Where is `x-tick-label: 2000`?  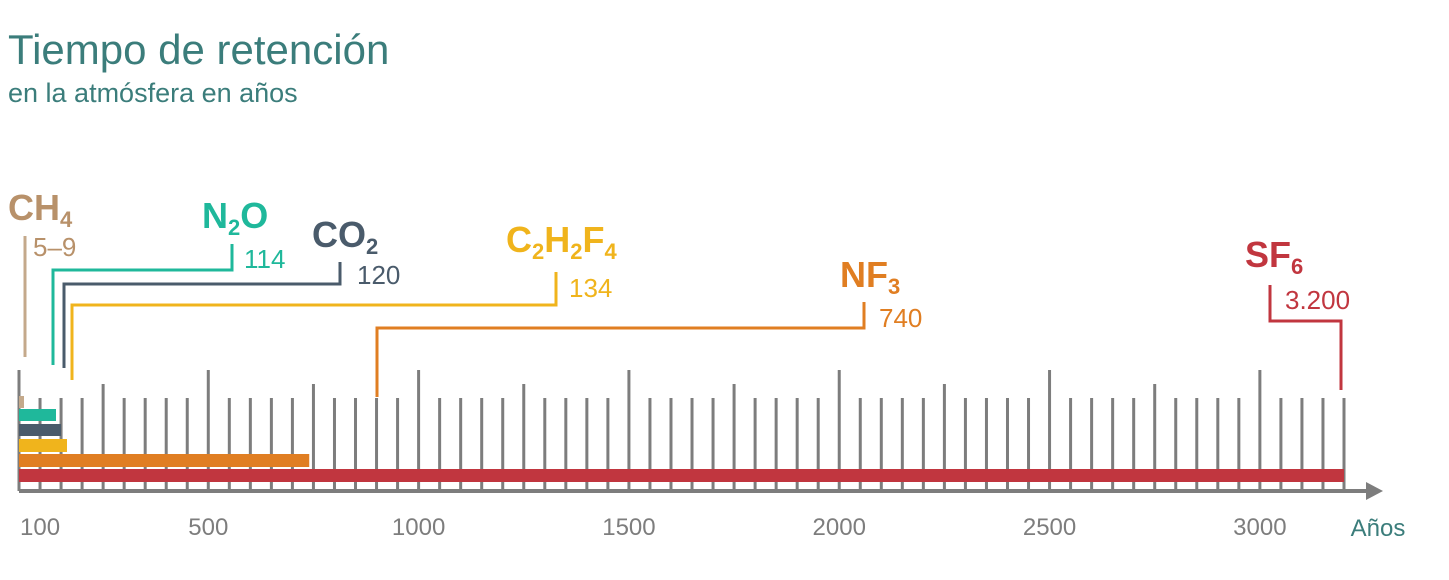 x-tick-label: 2000 is located at coordinates (839, 527).